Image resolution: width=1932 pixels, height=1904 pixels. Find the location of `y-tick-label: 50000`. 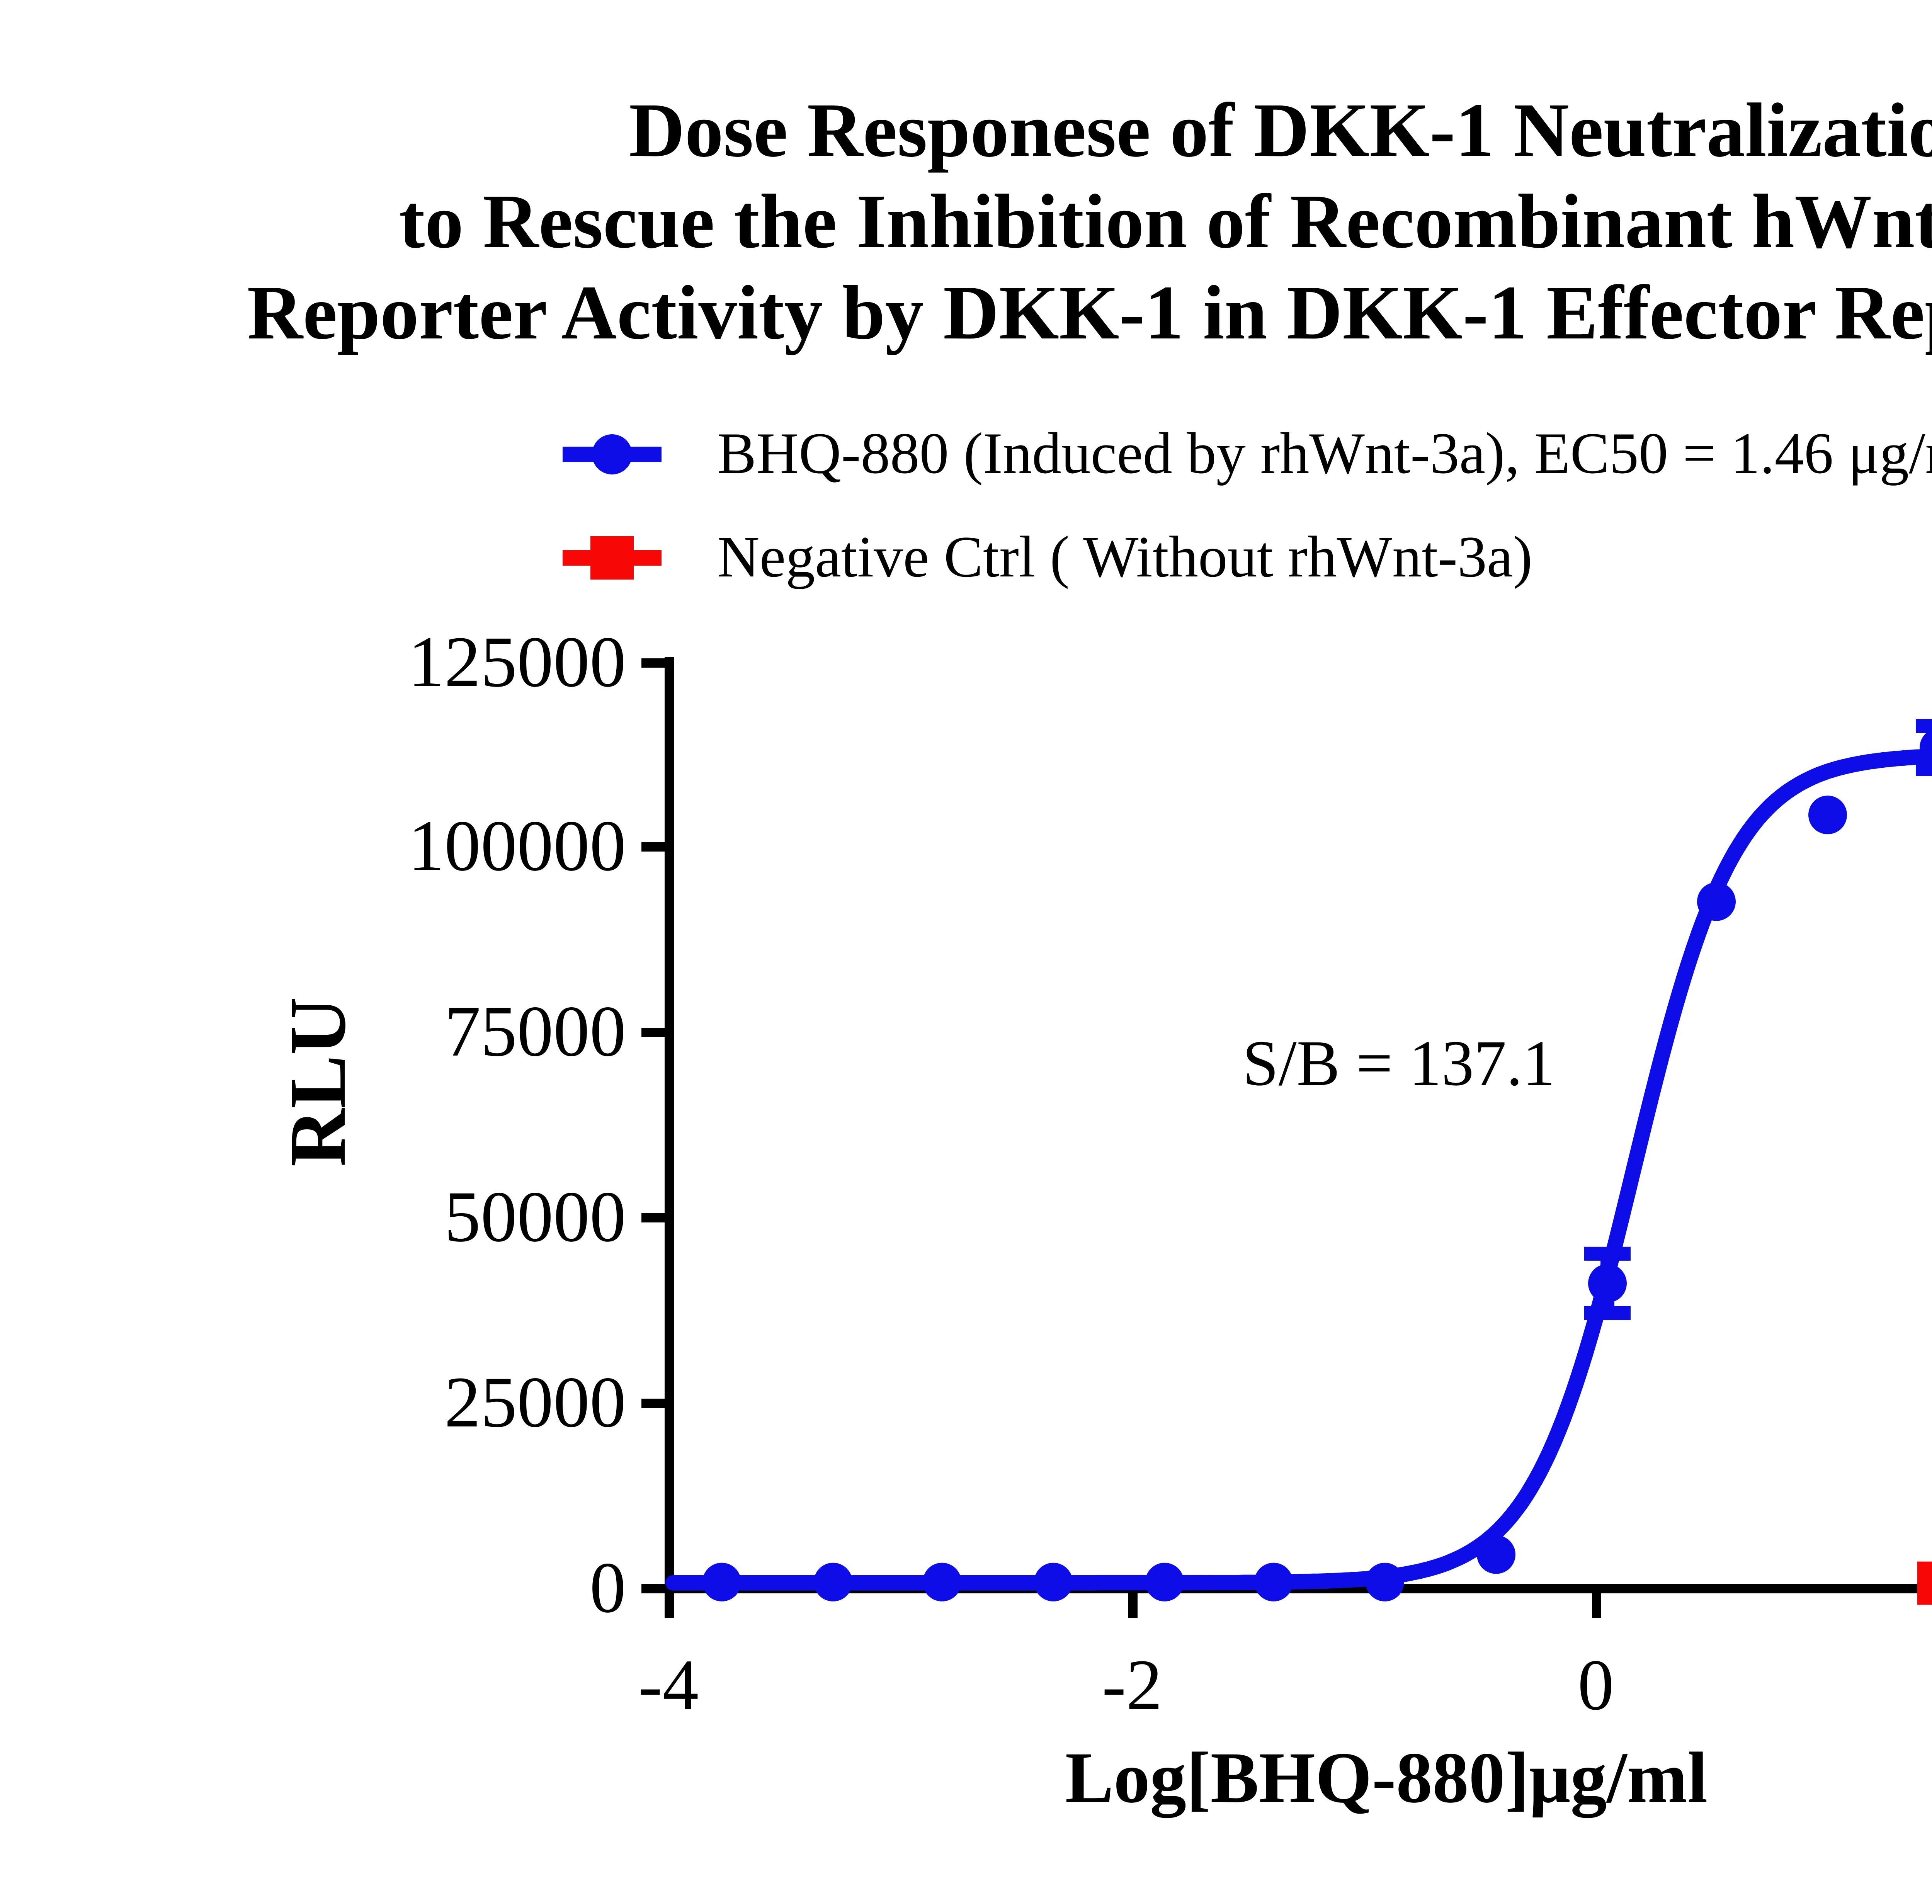

y-tick-label: 50000 is located at coordinates (535, 1218).